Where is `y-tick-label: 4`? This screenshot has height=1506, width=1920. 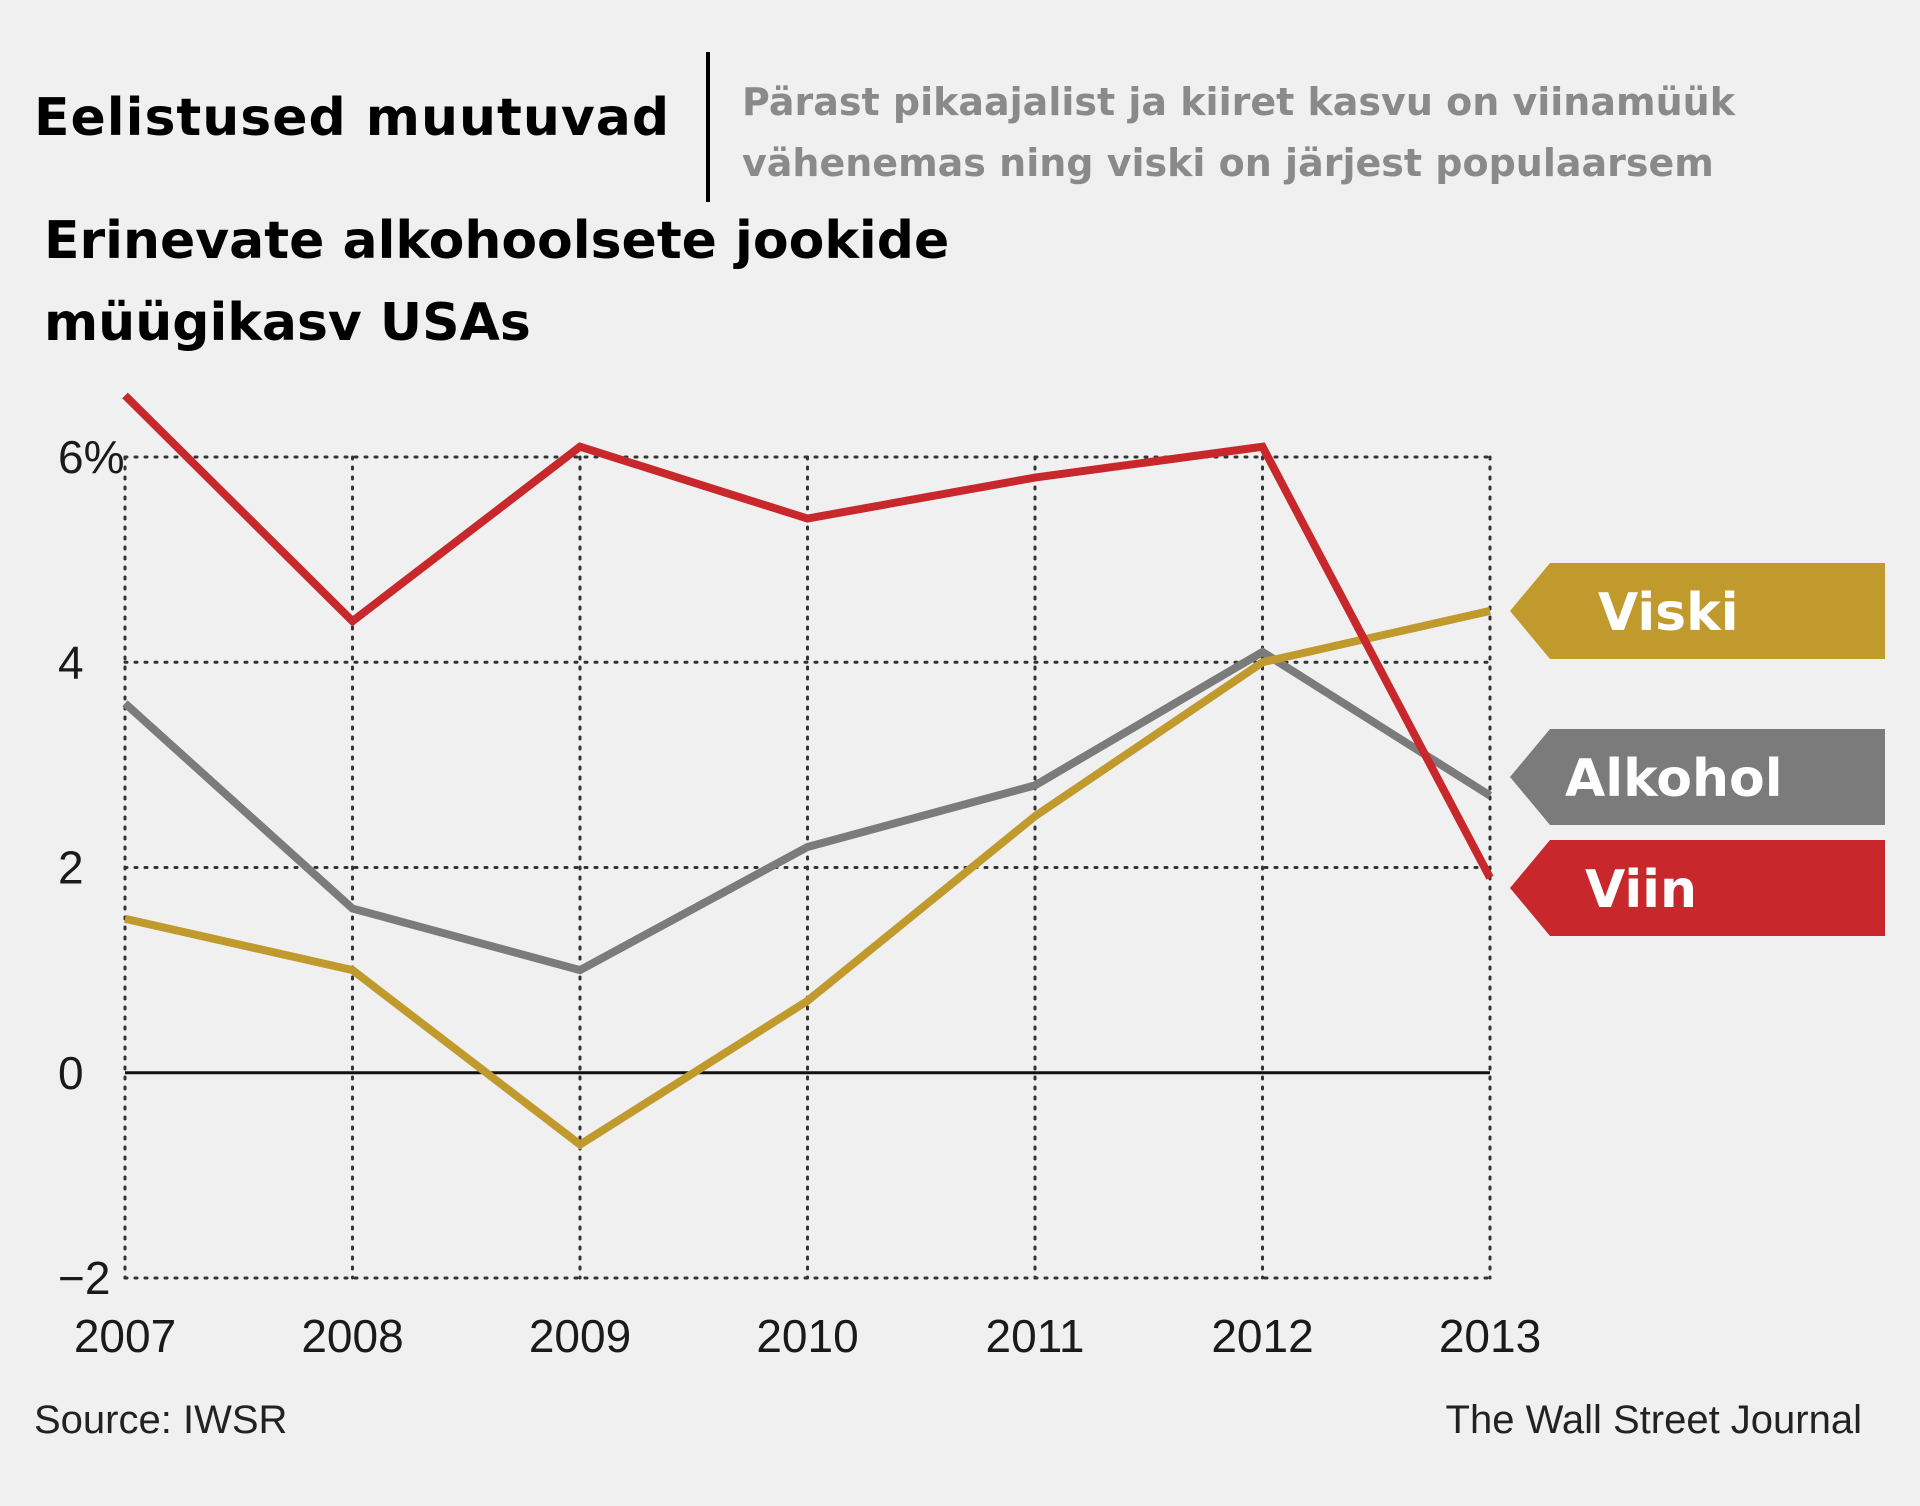
y-tick-label: 4 is located at coordinates (71, 662).